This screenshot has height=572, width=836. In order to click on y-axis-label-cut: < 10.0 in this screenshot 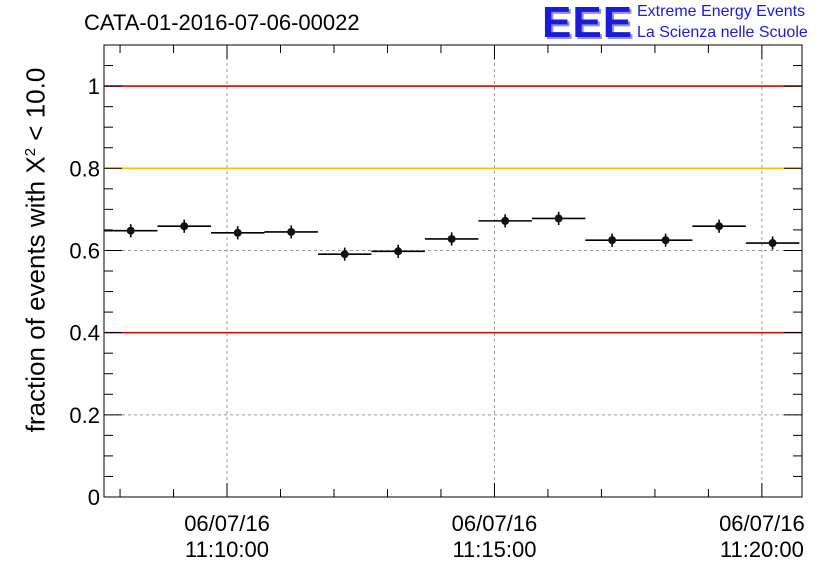, I will do `click(35, 104)`.